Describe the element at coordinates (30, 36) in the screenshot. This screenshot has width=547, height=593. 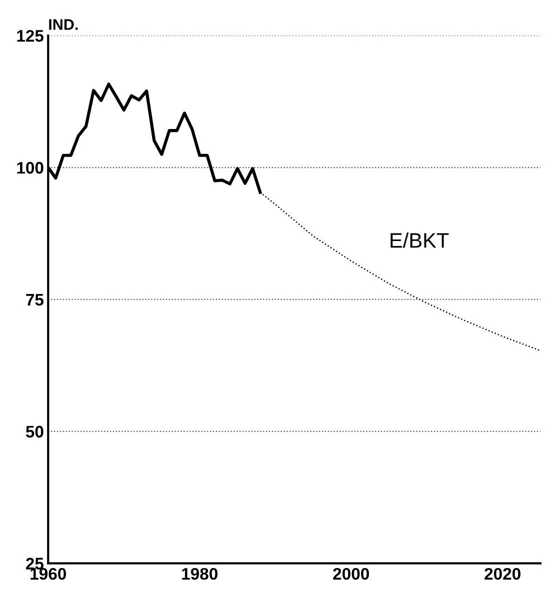
I see `y-tick-label: 125` at that location.